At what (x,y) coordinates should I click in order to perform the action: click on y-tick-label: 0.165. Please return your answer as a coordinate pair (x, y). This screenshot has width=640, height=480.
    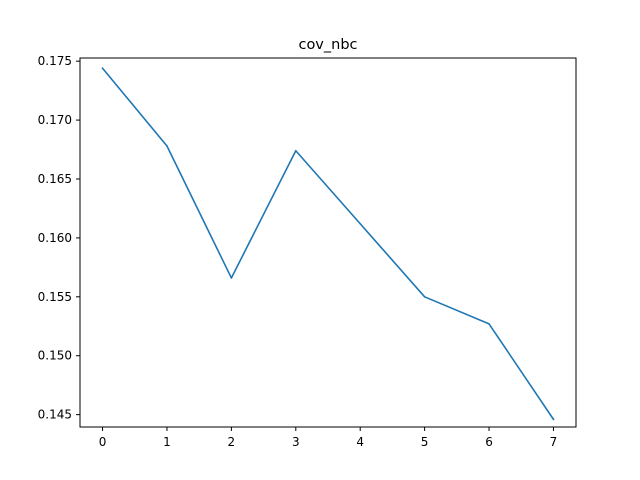
    Looking at the image, I should click on (55, 179).